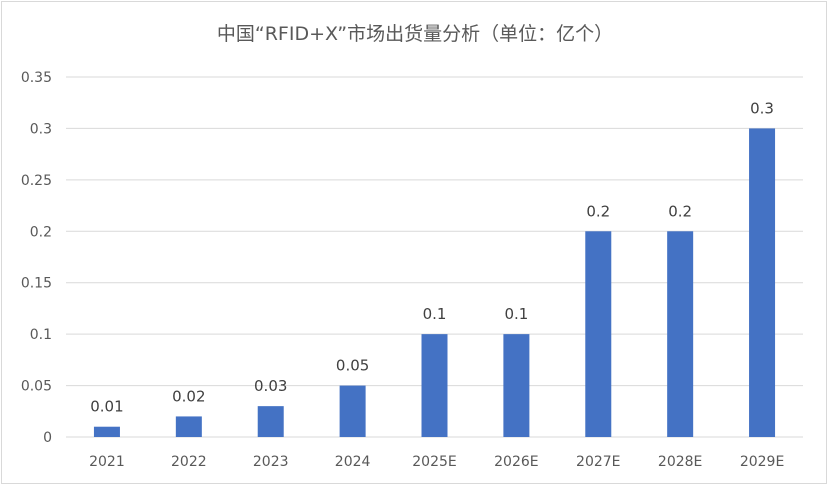 The width and height of the screenshot is (830, 487). Describe the element at coordinates (36, 181) in the screenshot. I see `y-tick-label: 0.25` at that location.